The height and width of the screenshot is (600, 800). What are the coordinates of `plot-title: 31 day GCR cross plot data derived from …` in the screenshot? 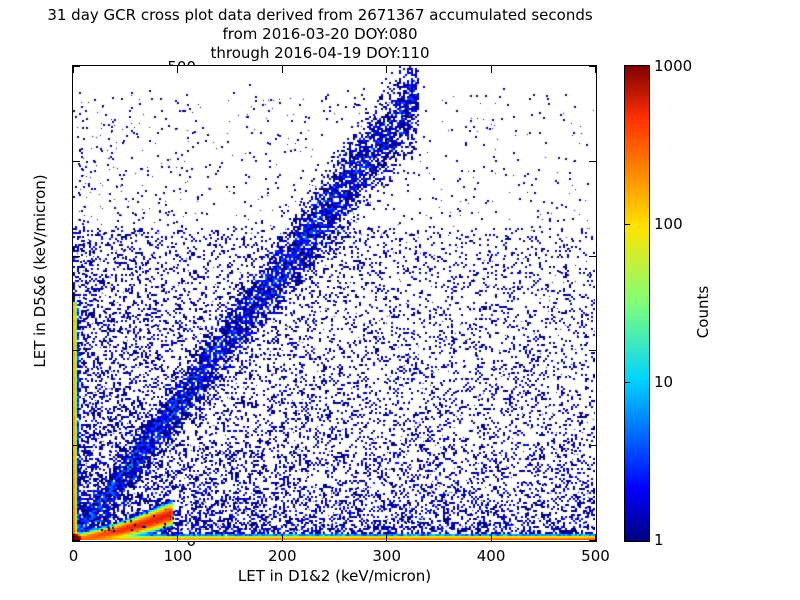 It's located at (320, 34).